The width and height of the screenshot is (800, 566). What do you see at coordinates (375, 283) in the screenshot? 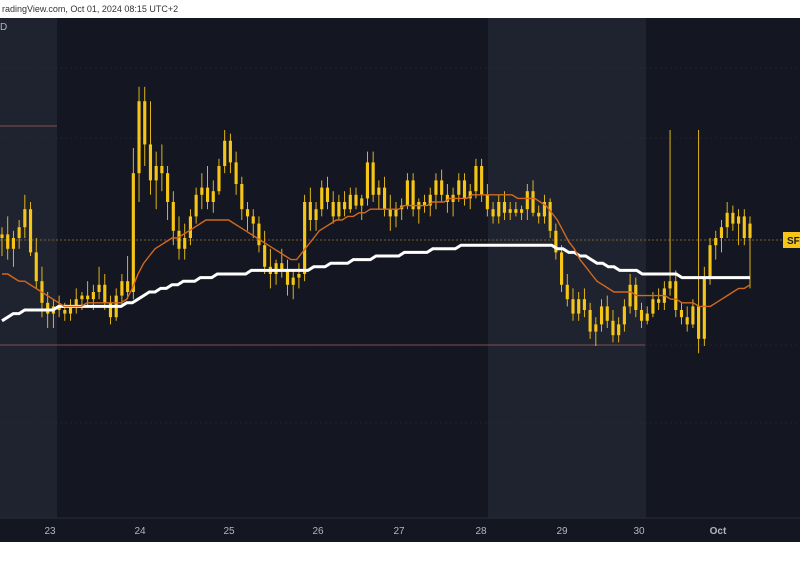
I see `ma-slow-line` at bounding box center [375, 283].